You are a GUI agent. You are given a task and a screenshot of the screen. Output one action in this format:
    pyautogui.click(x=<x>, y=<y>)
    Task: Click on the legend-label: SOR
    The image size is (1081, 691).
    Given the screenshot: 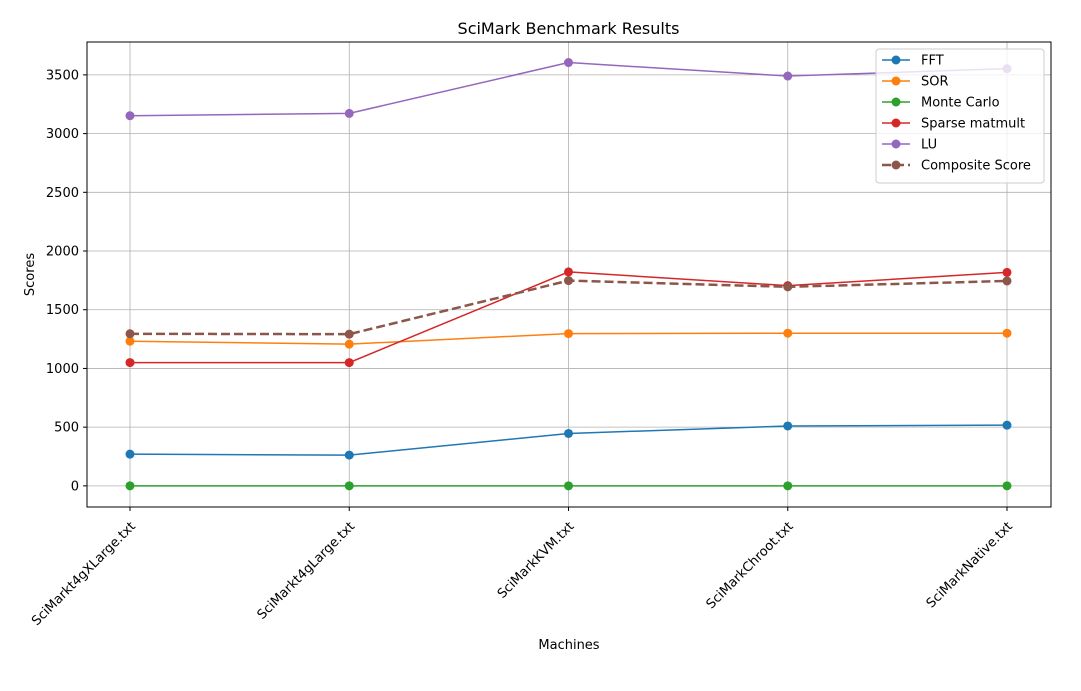 What is the action you would take?
    pyautogui.click(x=935, y=82)
    